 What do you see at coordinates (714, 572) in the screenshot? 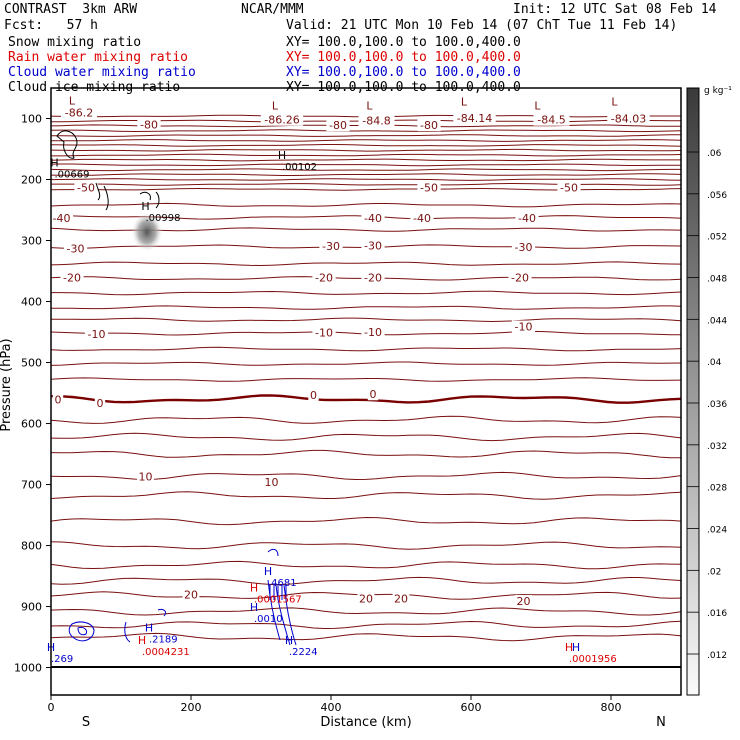
I see `colorbar-tick-label: .02` at bounding box center [714, 572].